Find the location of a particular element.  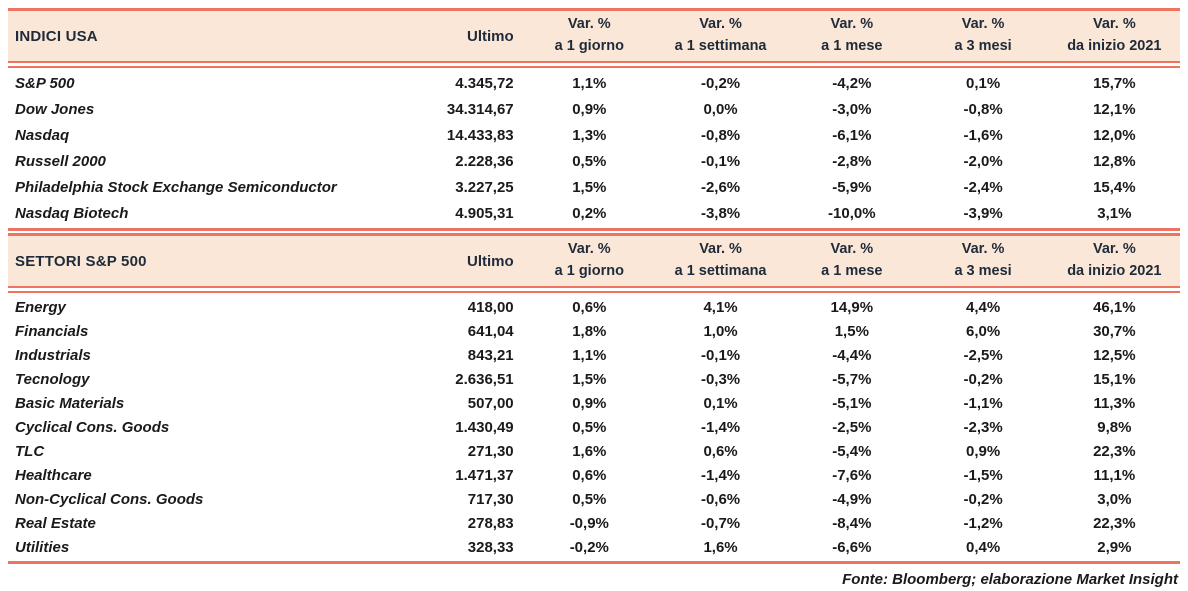

var-column-header: Var. % a 1 giorno is located at coordinates (589, 36).